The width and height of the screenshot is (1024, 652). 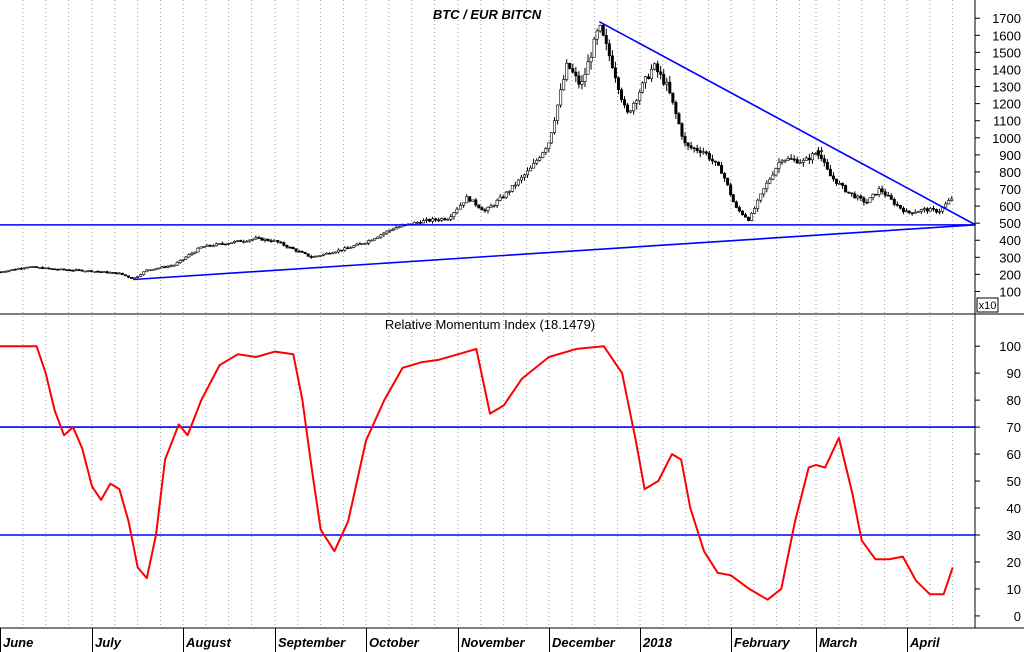 I want to click on month-label: February, so click(x=762, y=642).